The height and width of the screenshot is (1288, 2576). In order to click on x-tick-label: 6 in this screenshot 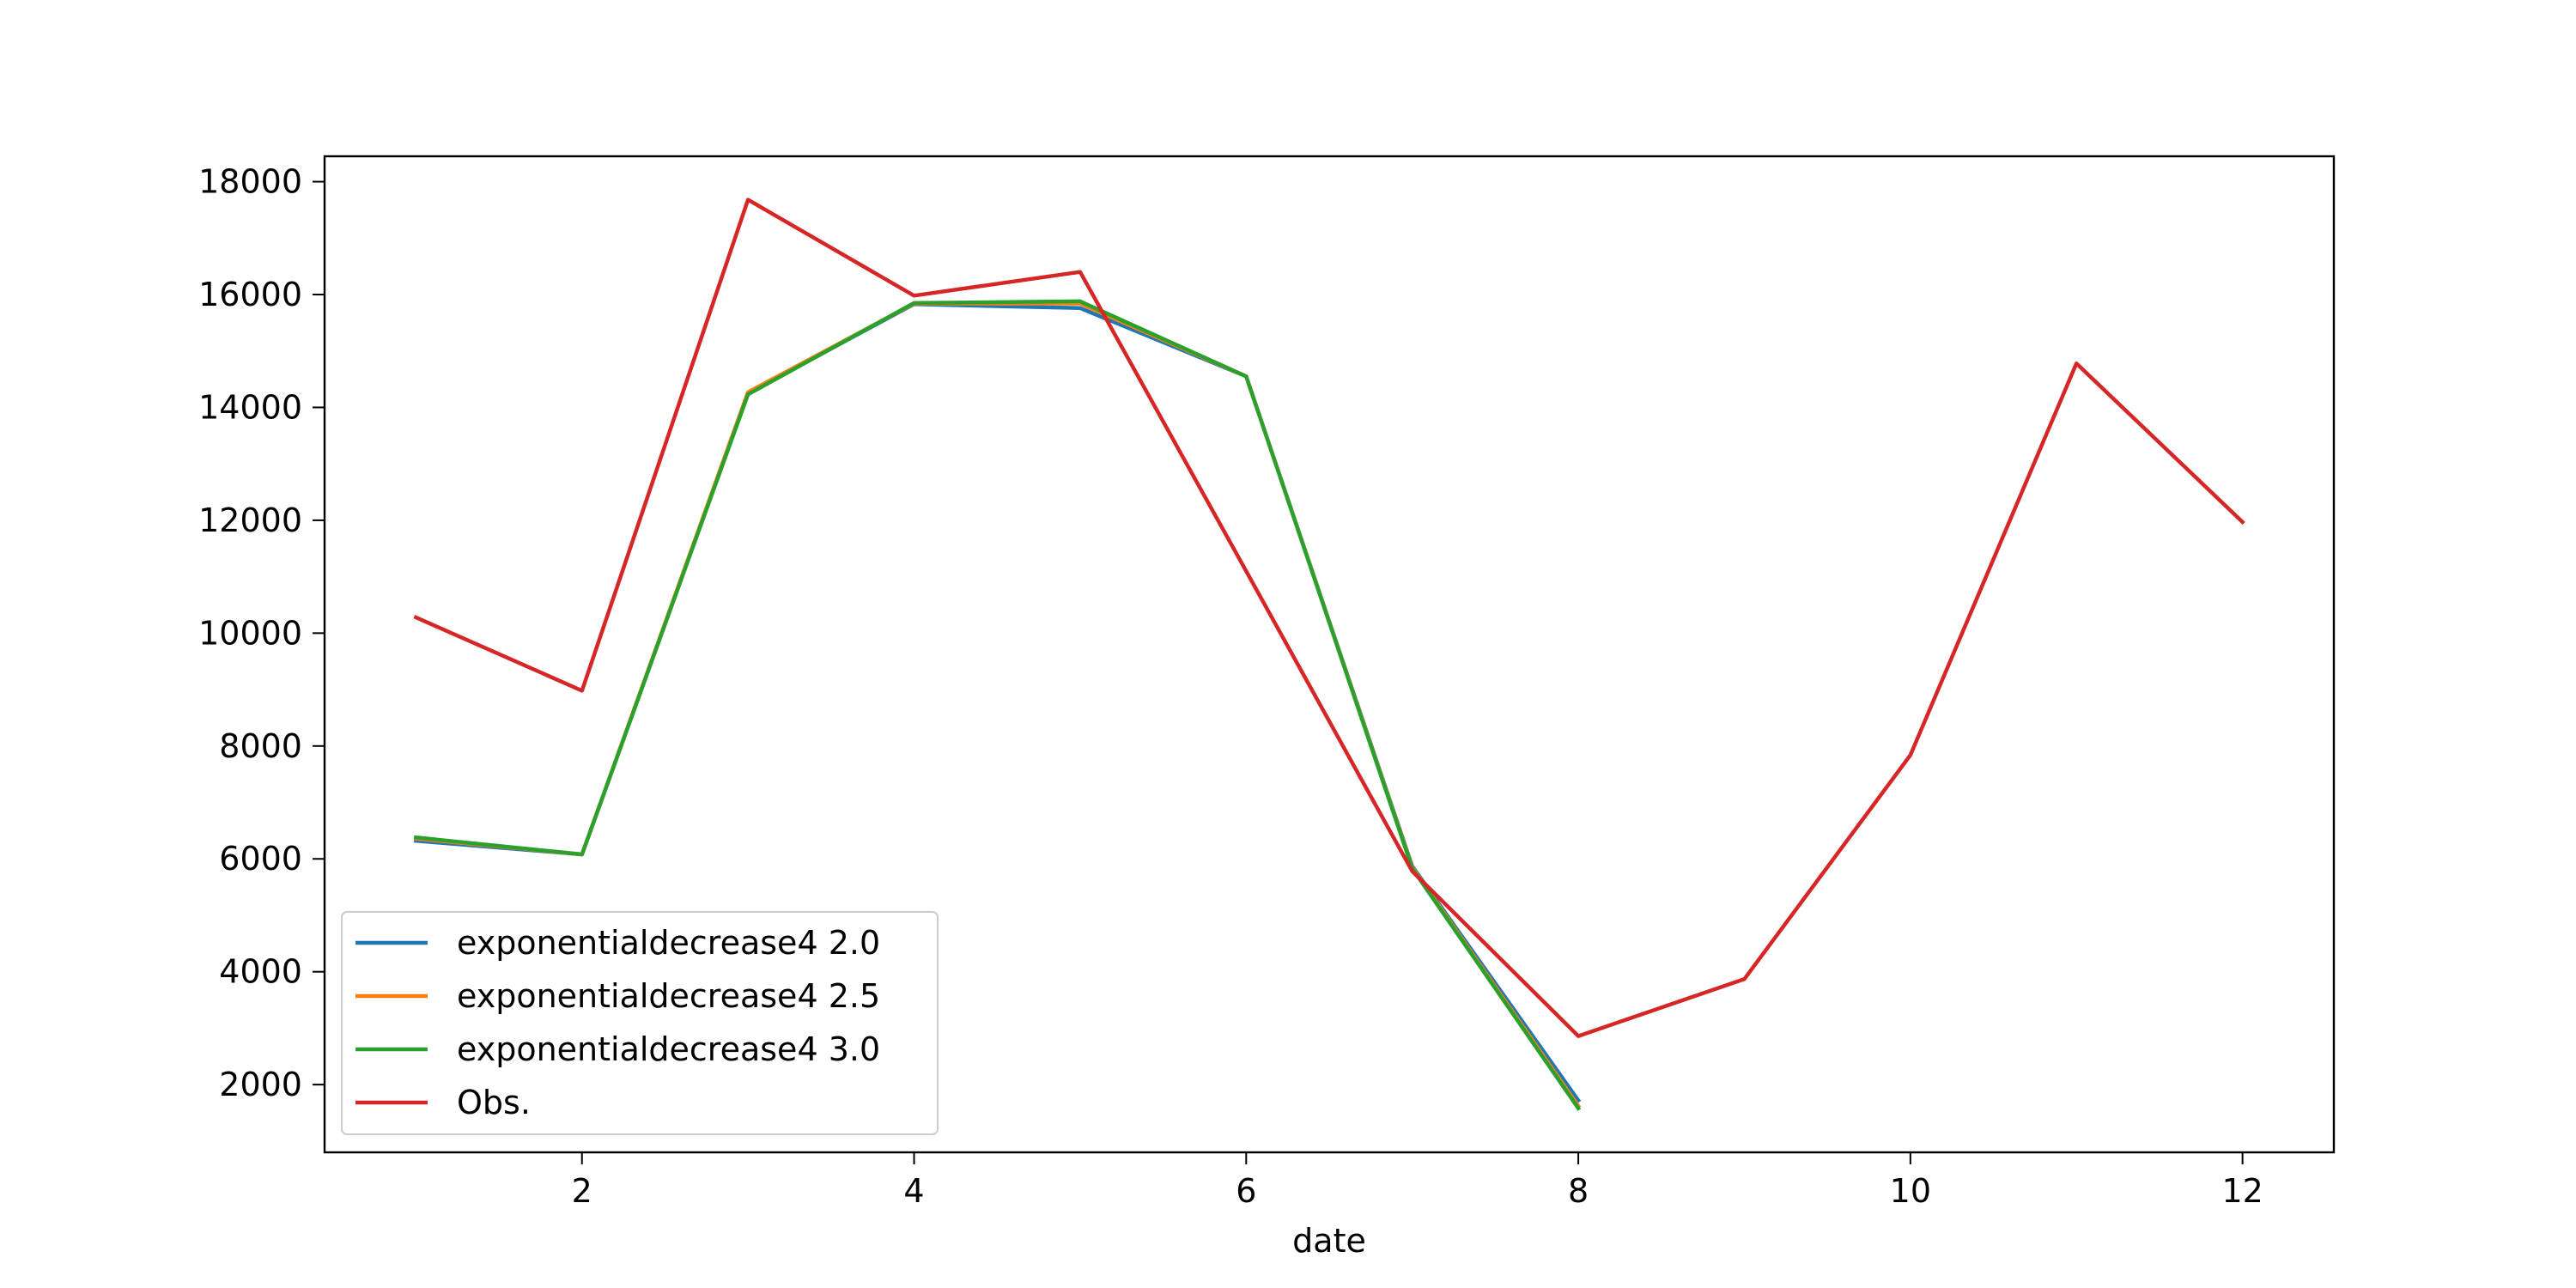, I will do `click(1246, 1191)`.